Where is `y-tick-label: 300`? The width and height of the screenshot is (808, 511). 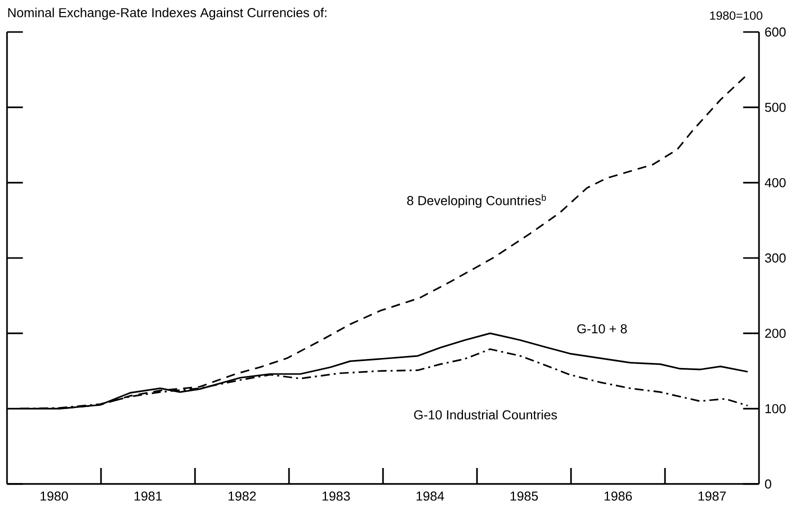 y-tick-label: 300 is located at coordinates (775, 258).